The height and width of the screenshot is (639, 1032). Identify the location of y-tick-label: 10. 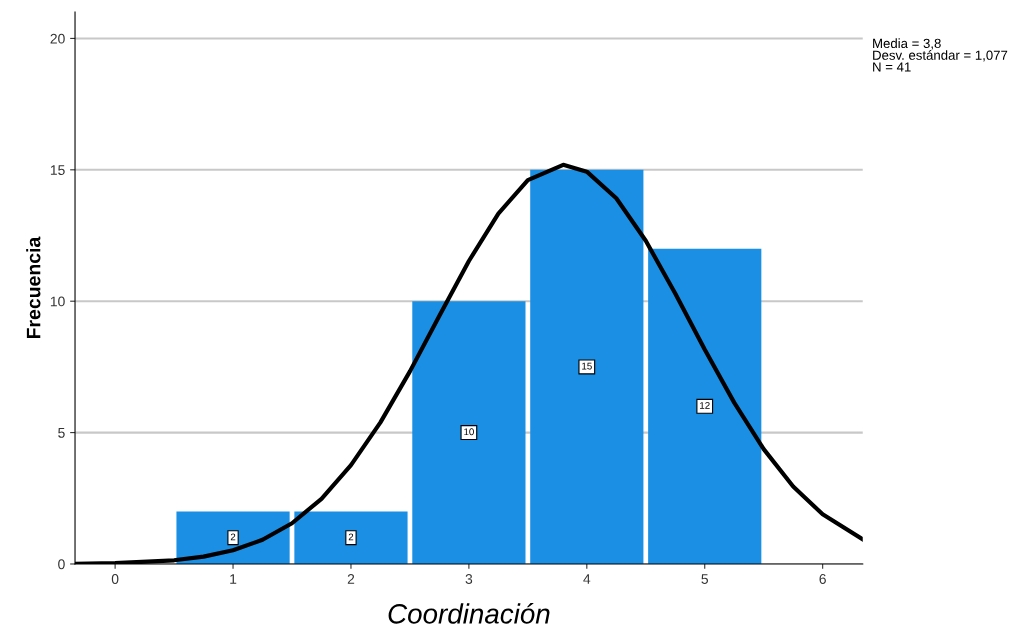
(57, 301).